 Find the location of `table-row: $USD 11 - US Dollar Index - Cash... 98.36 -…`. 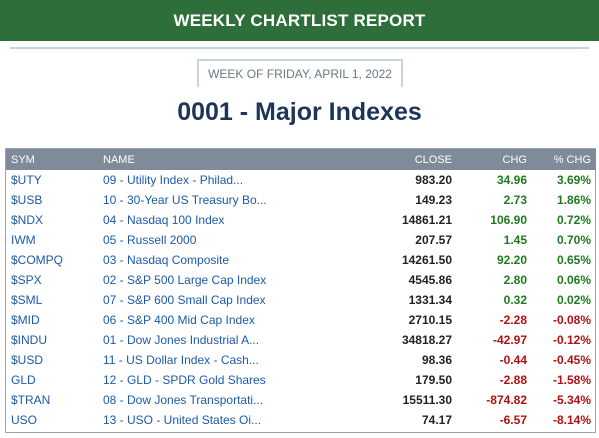

table-row: $USD 11 - US Dollar Index - Cash... 98.36 -… is located at coordinates (301, 360).